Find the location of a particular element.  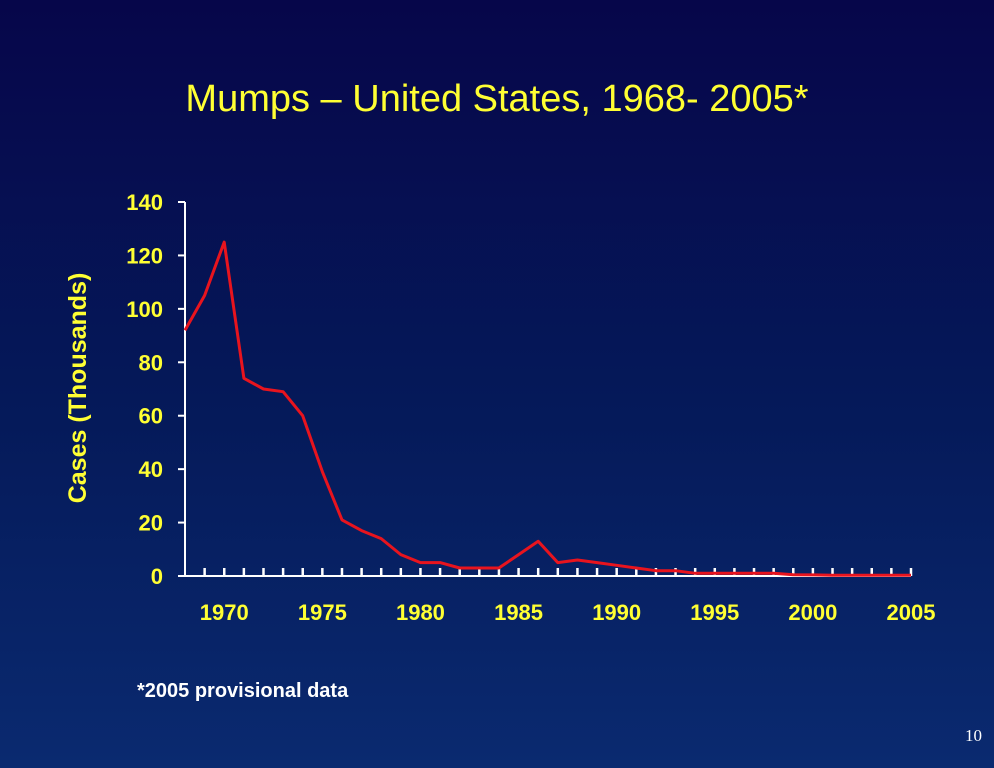

y-tick-label: 60 is located at coordinates (151, 416).